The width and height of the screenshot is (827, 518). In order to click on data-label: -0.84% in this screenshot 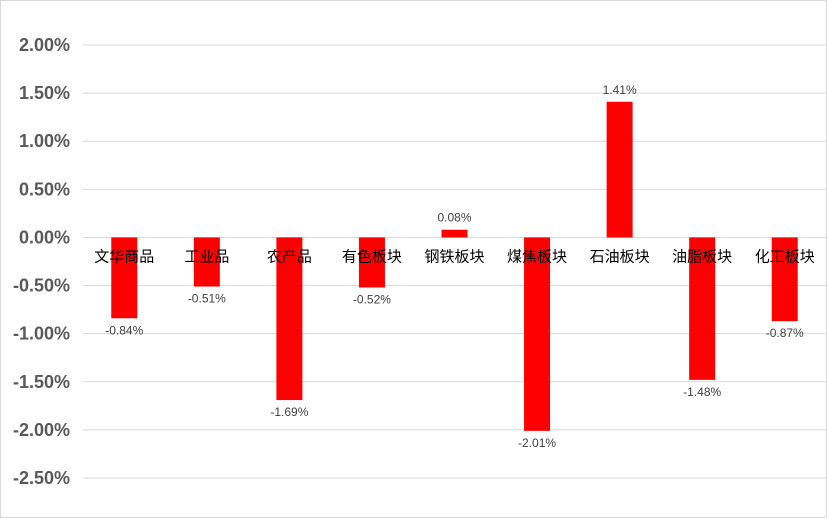, I will do `click(124, 330)`.